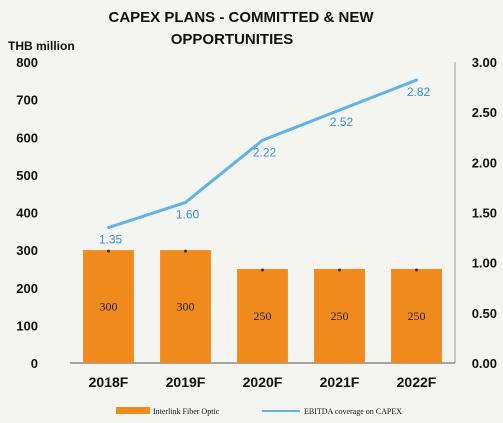  Describe the element at coordinates (188, 214) in the screenshot. I see `line-value-label: 1.60` at that location.